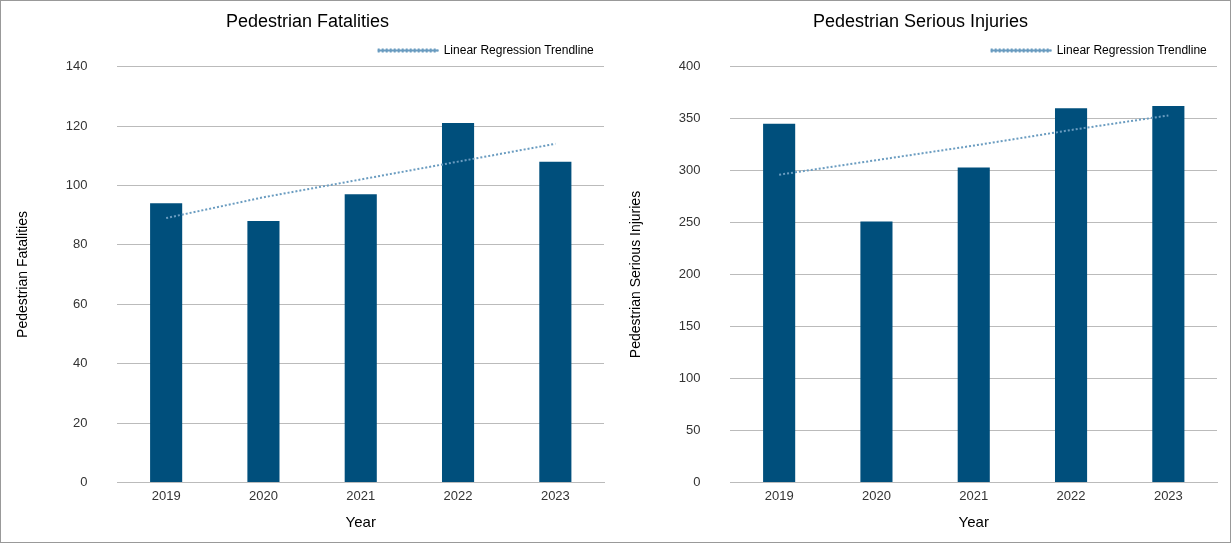 The image size is (1231, 543). I want to click on y-tick-label: 80, so click(80, 244).